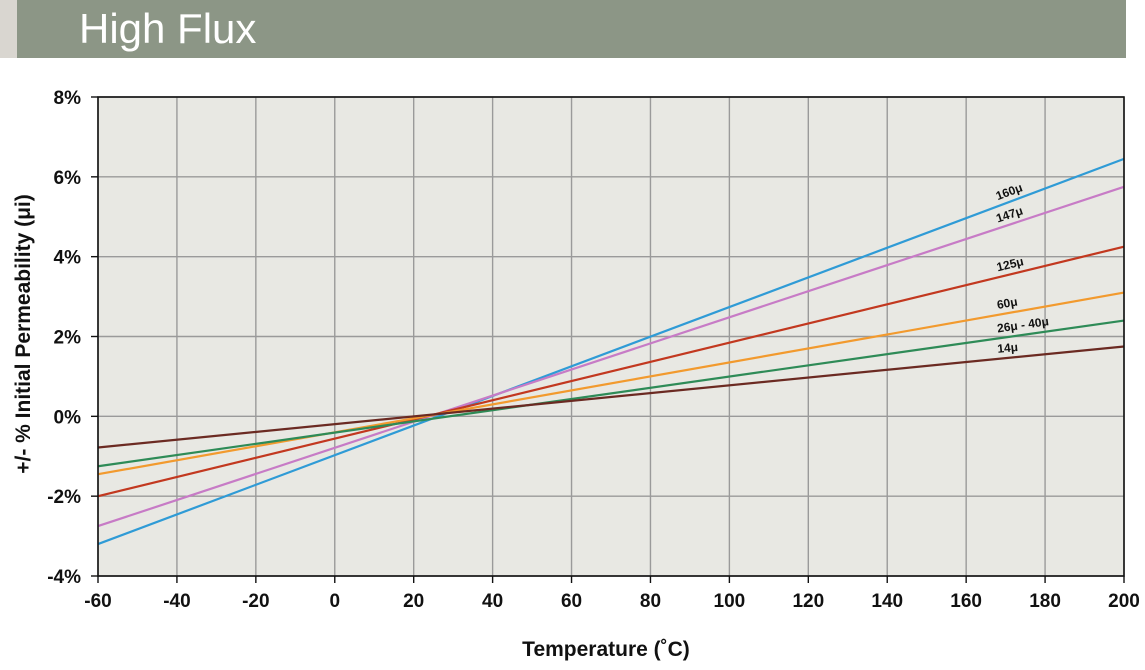 The height and width of the screenshot is (670, 1145). I want to click on series-line, so click(611, 397).